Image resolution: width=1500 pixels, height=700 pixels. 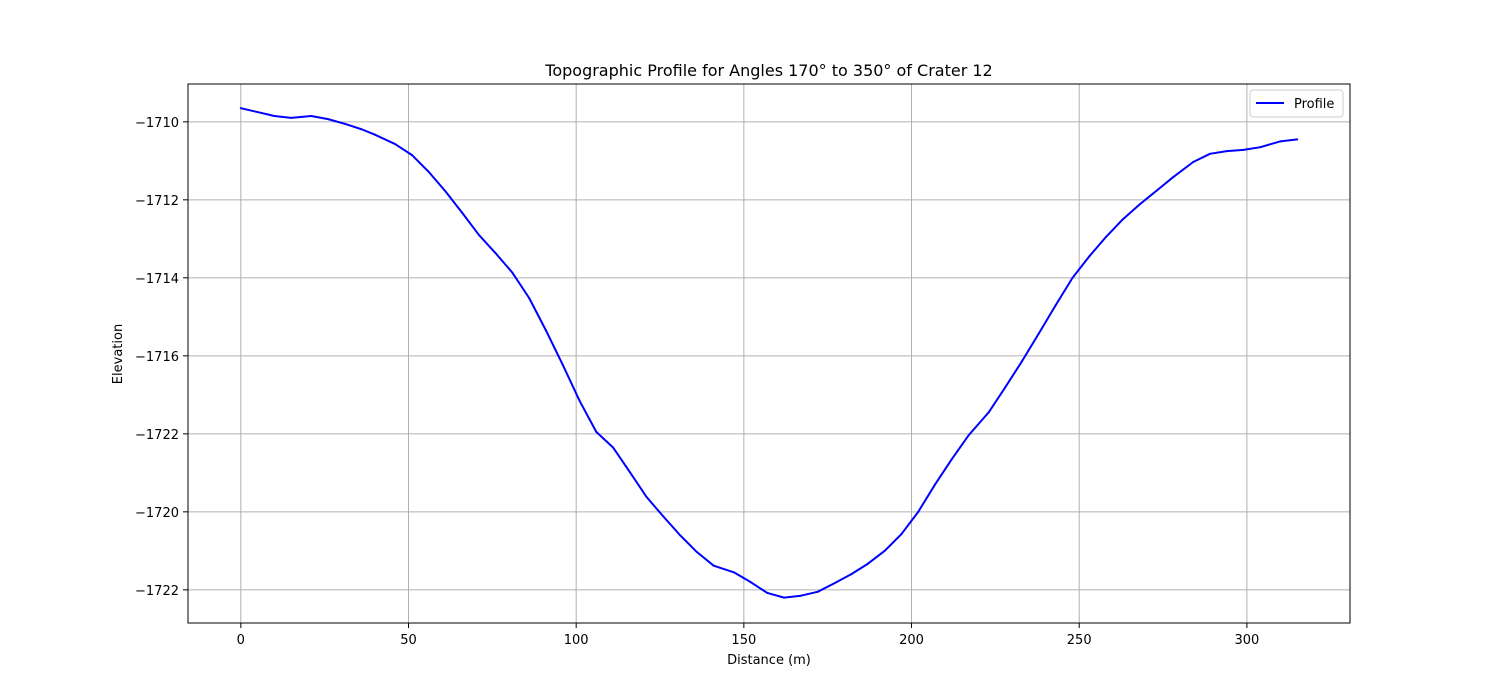 What do you see at coordinates (911, 640) in the screenshot?
I see `x-tick-label: 200` at bounding box center [911, 640].